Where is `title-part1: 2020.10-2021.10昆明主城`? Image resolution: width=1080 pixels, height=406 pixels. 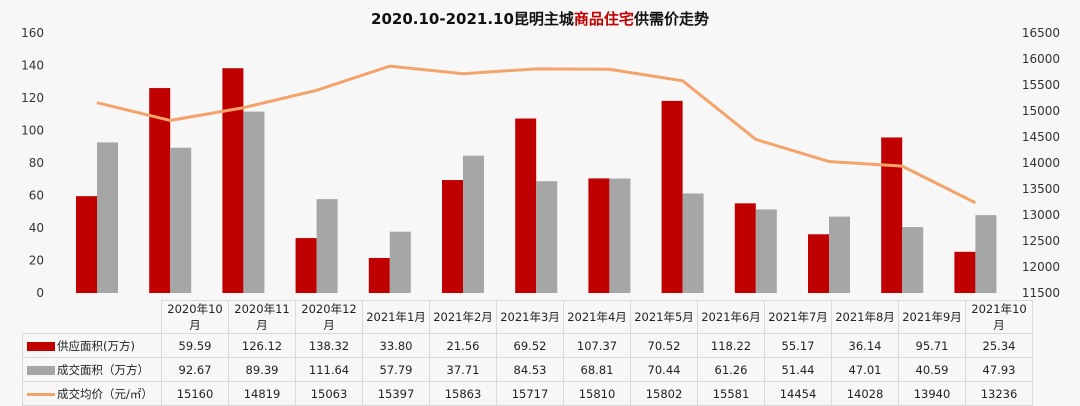
title-part1: 2020.10-2021.10昆明主城 is located at coordinates (472, 19).